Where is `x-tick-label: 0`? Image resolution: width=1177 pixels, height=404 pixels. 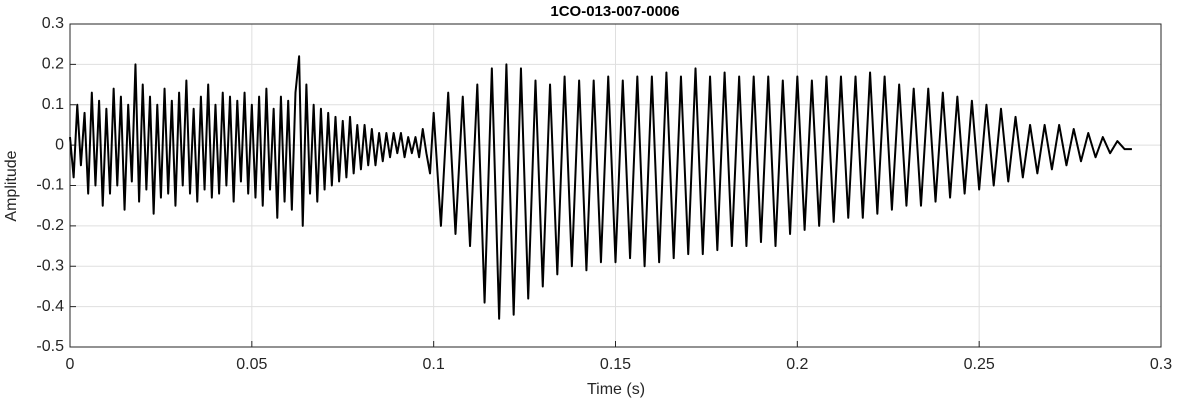
x-tick-label: 0 is located at coordinates (70, 364).